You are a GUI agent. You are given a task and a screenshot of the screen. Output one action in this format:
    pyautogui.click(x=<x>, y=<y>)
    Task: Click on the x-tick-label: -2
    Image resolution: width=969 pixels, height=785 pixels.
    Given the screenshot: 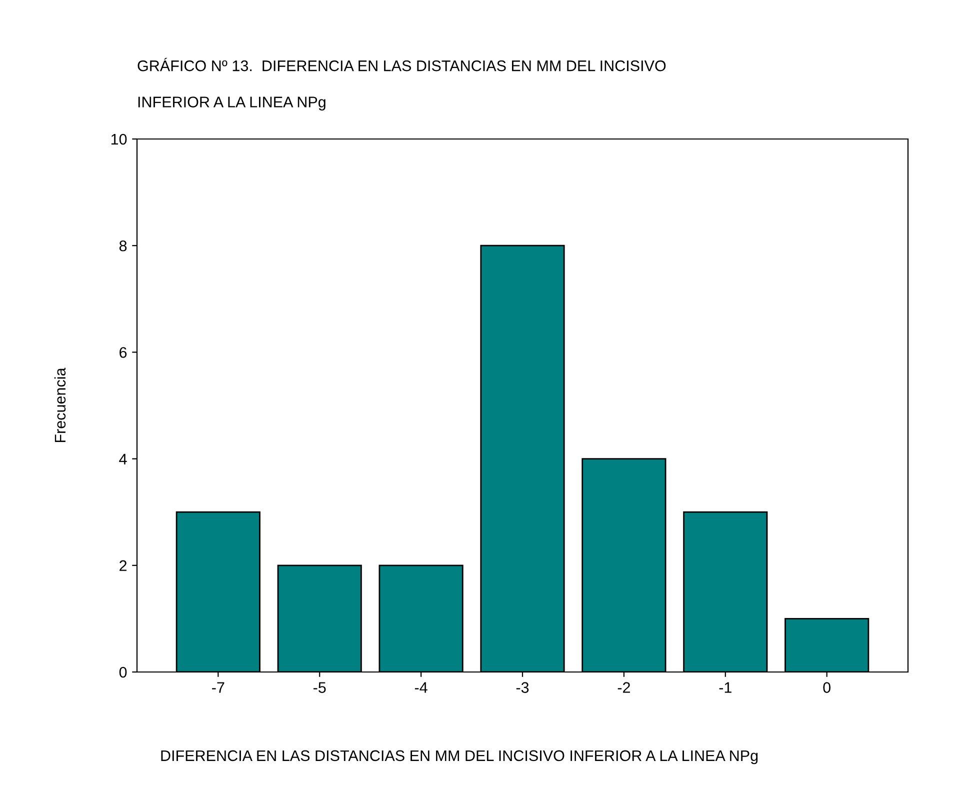 What is the action you would take?
    pyautogui.click(x=624, y=687)
    